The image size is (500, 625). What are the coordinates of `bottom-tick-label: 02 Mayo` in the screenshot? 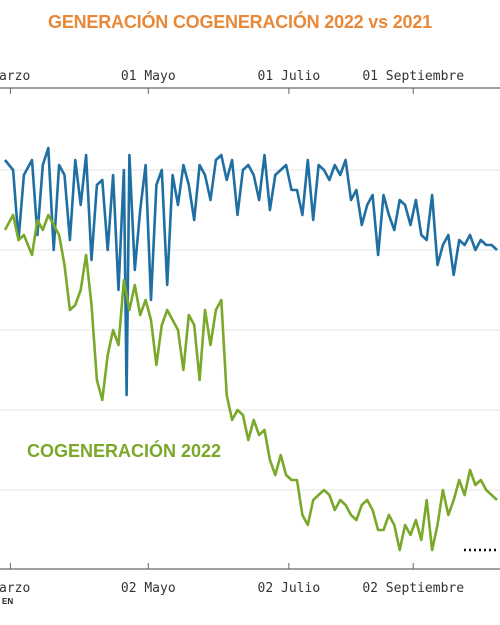 It's located at (148, 588).